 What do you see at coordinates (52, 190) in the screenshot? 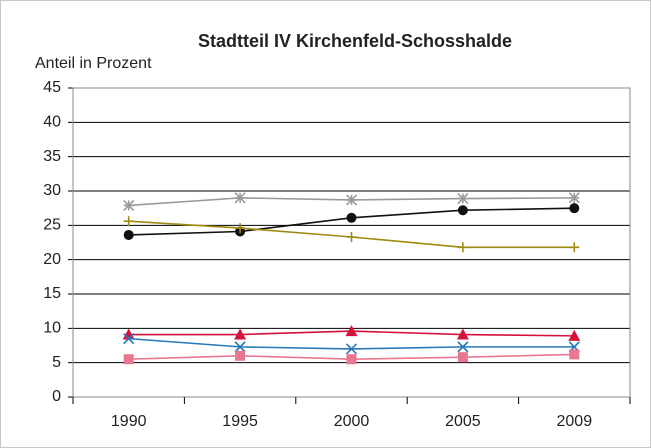
I see `y-tick-label: 30` at bounding box center [52, 190].